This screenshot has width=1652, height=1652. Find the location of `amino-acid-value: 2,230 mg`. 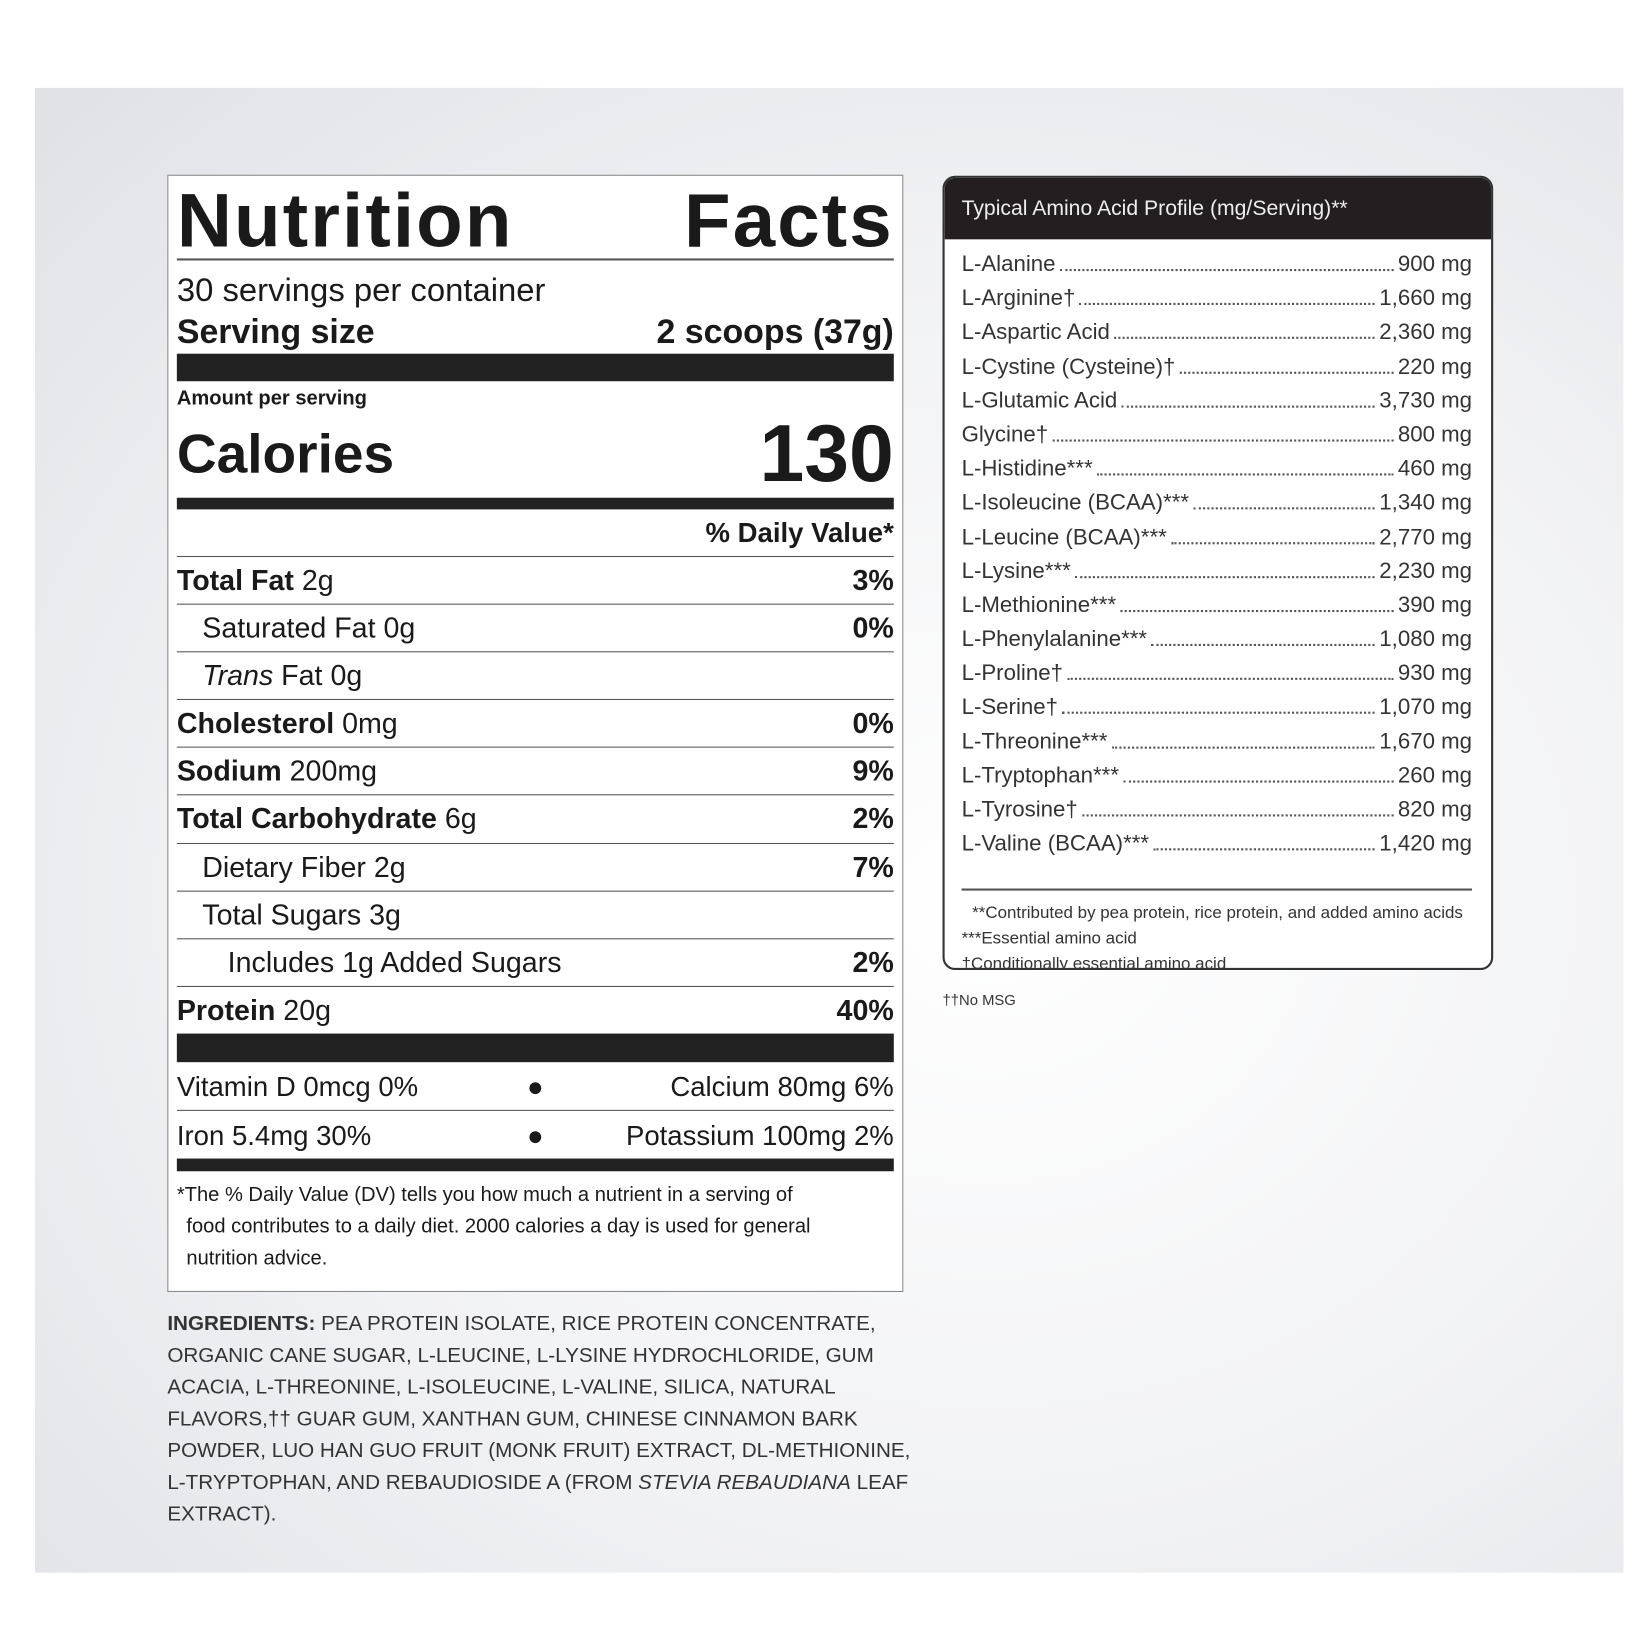

amino-acid-value: 2,230 mg is located at coordinates (1426, 571).